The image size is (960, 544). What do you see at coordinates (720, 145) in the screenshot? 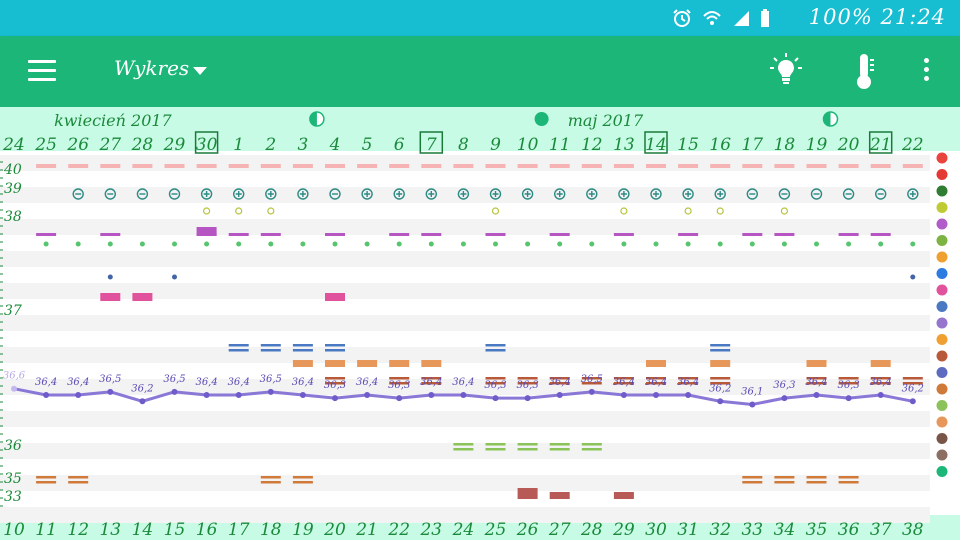
I see `date-label: 16` at bounding box center [720, 145].